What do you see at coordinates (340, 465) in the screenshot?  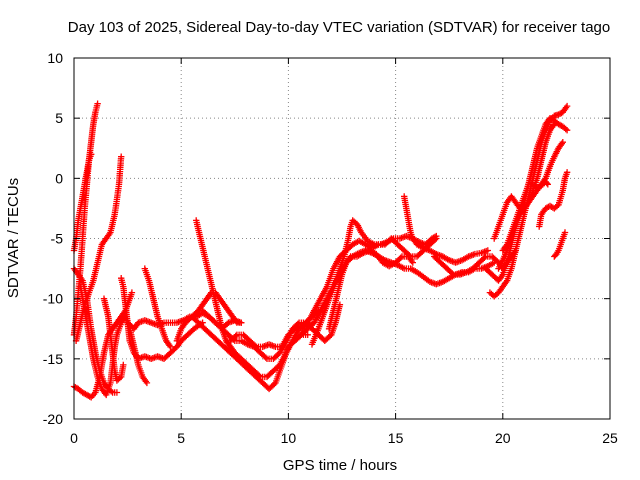 I see `x-axis-label: GPS time / hours` at bounding box center [340, 465].